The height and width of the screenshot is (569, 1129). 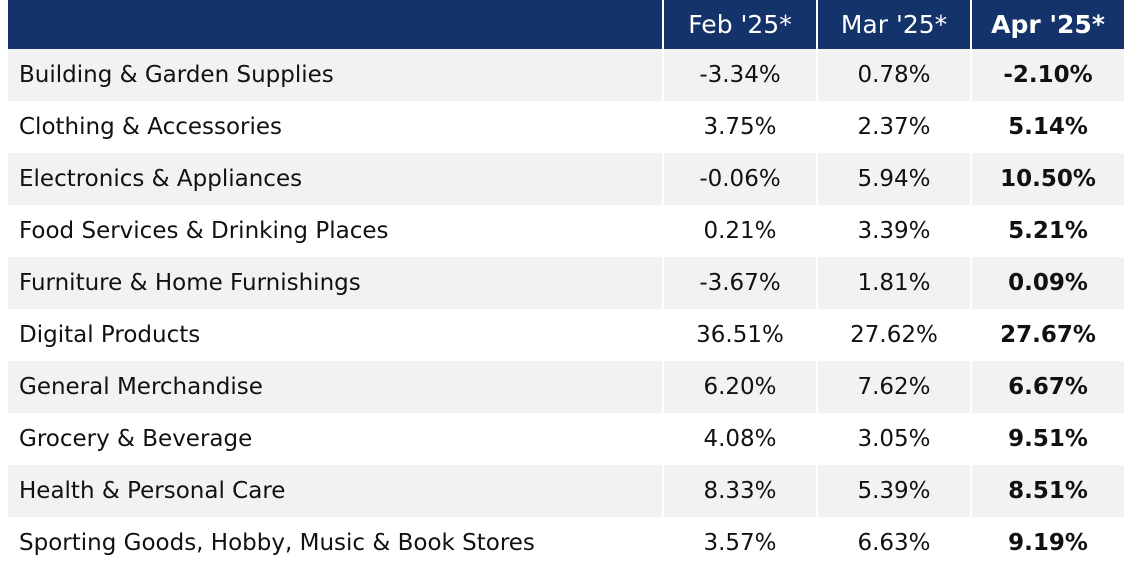 What do you see at coordinates (894, 491) in the screenshot?
I see `mar-value: 5.39%` at bounding box center [894, 491].